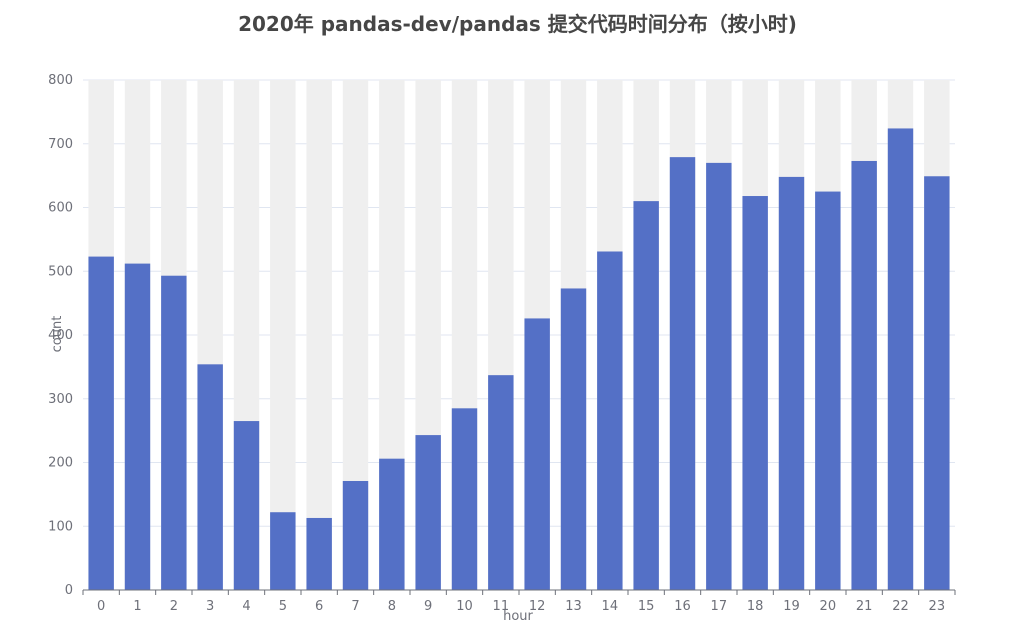 The height and width of the screenshot is (632, 1035). What do you see at coordinates (610, 606) in the screenshot?
I see `x-tick-label-14: 14` at bounding box center [610, 606].